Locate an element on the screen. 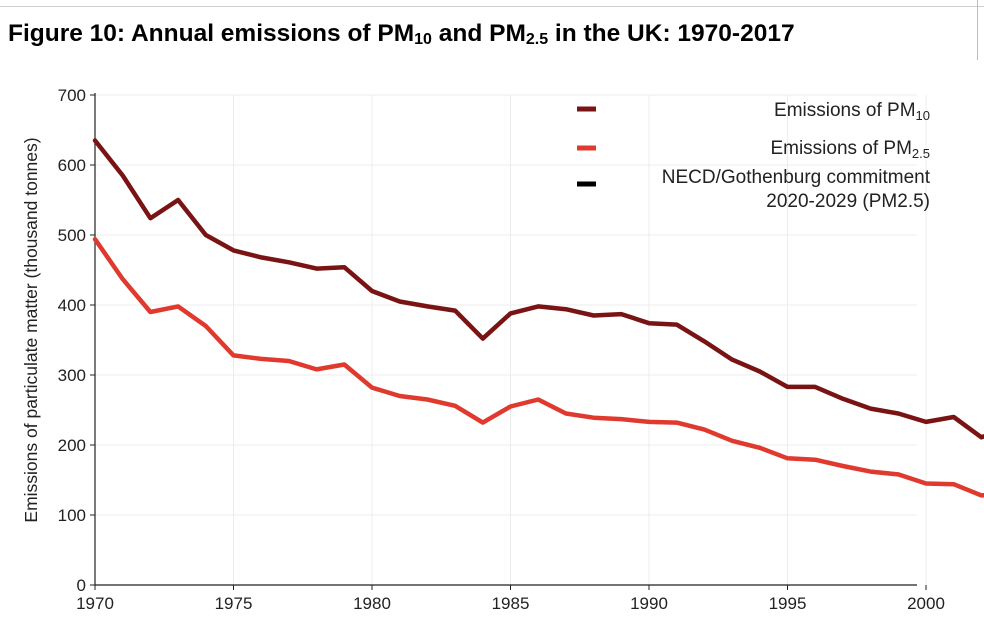 This screenshot has height=622, width=984. legend-label-0: Emissions of PM10 is located at coordinates (852, 111).